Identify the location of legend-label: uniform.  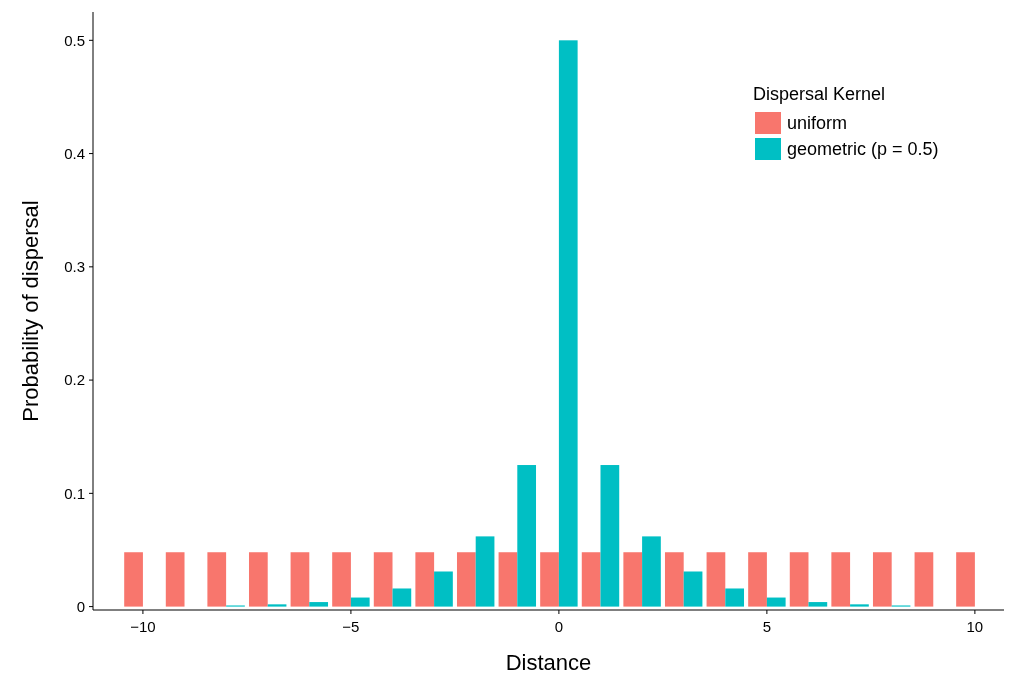
(817, 123).